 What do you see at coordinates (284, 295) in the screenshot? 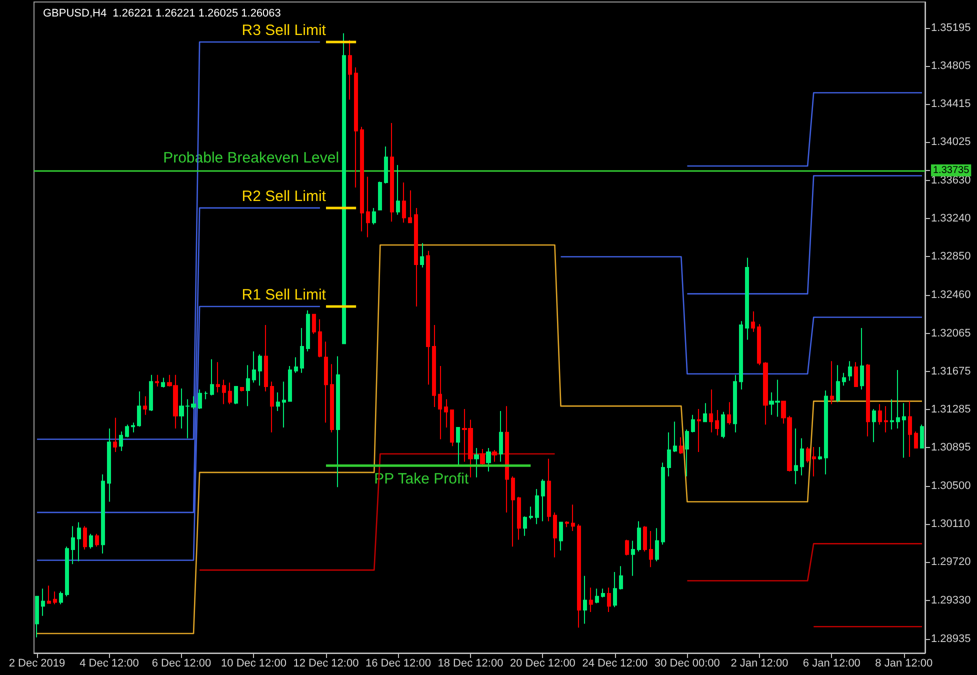
I see `series-label: R1 Sell Limit` at bounding box center [284, 295].